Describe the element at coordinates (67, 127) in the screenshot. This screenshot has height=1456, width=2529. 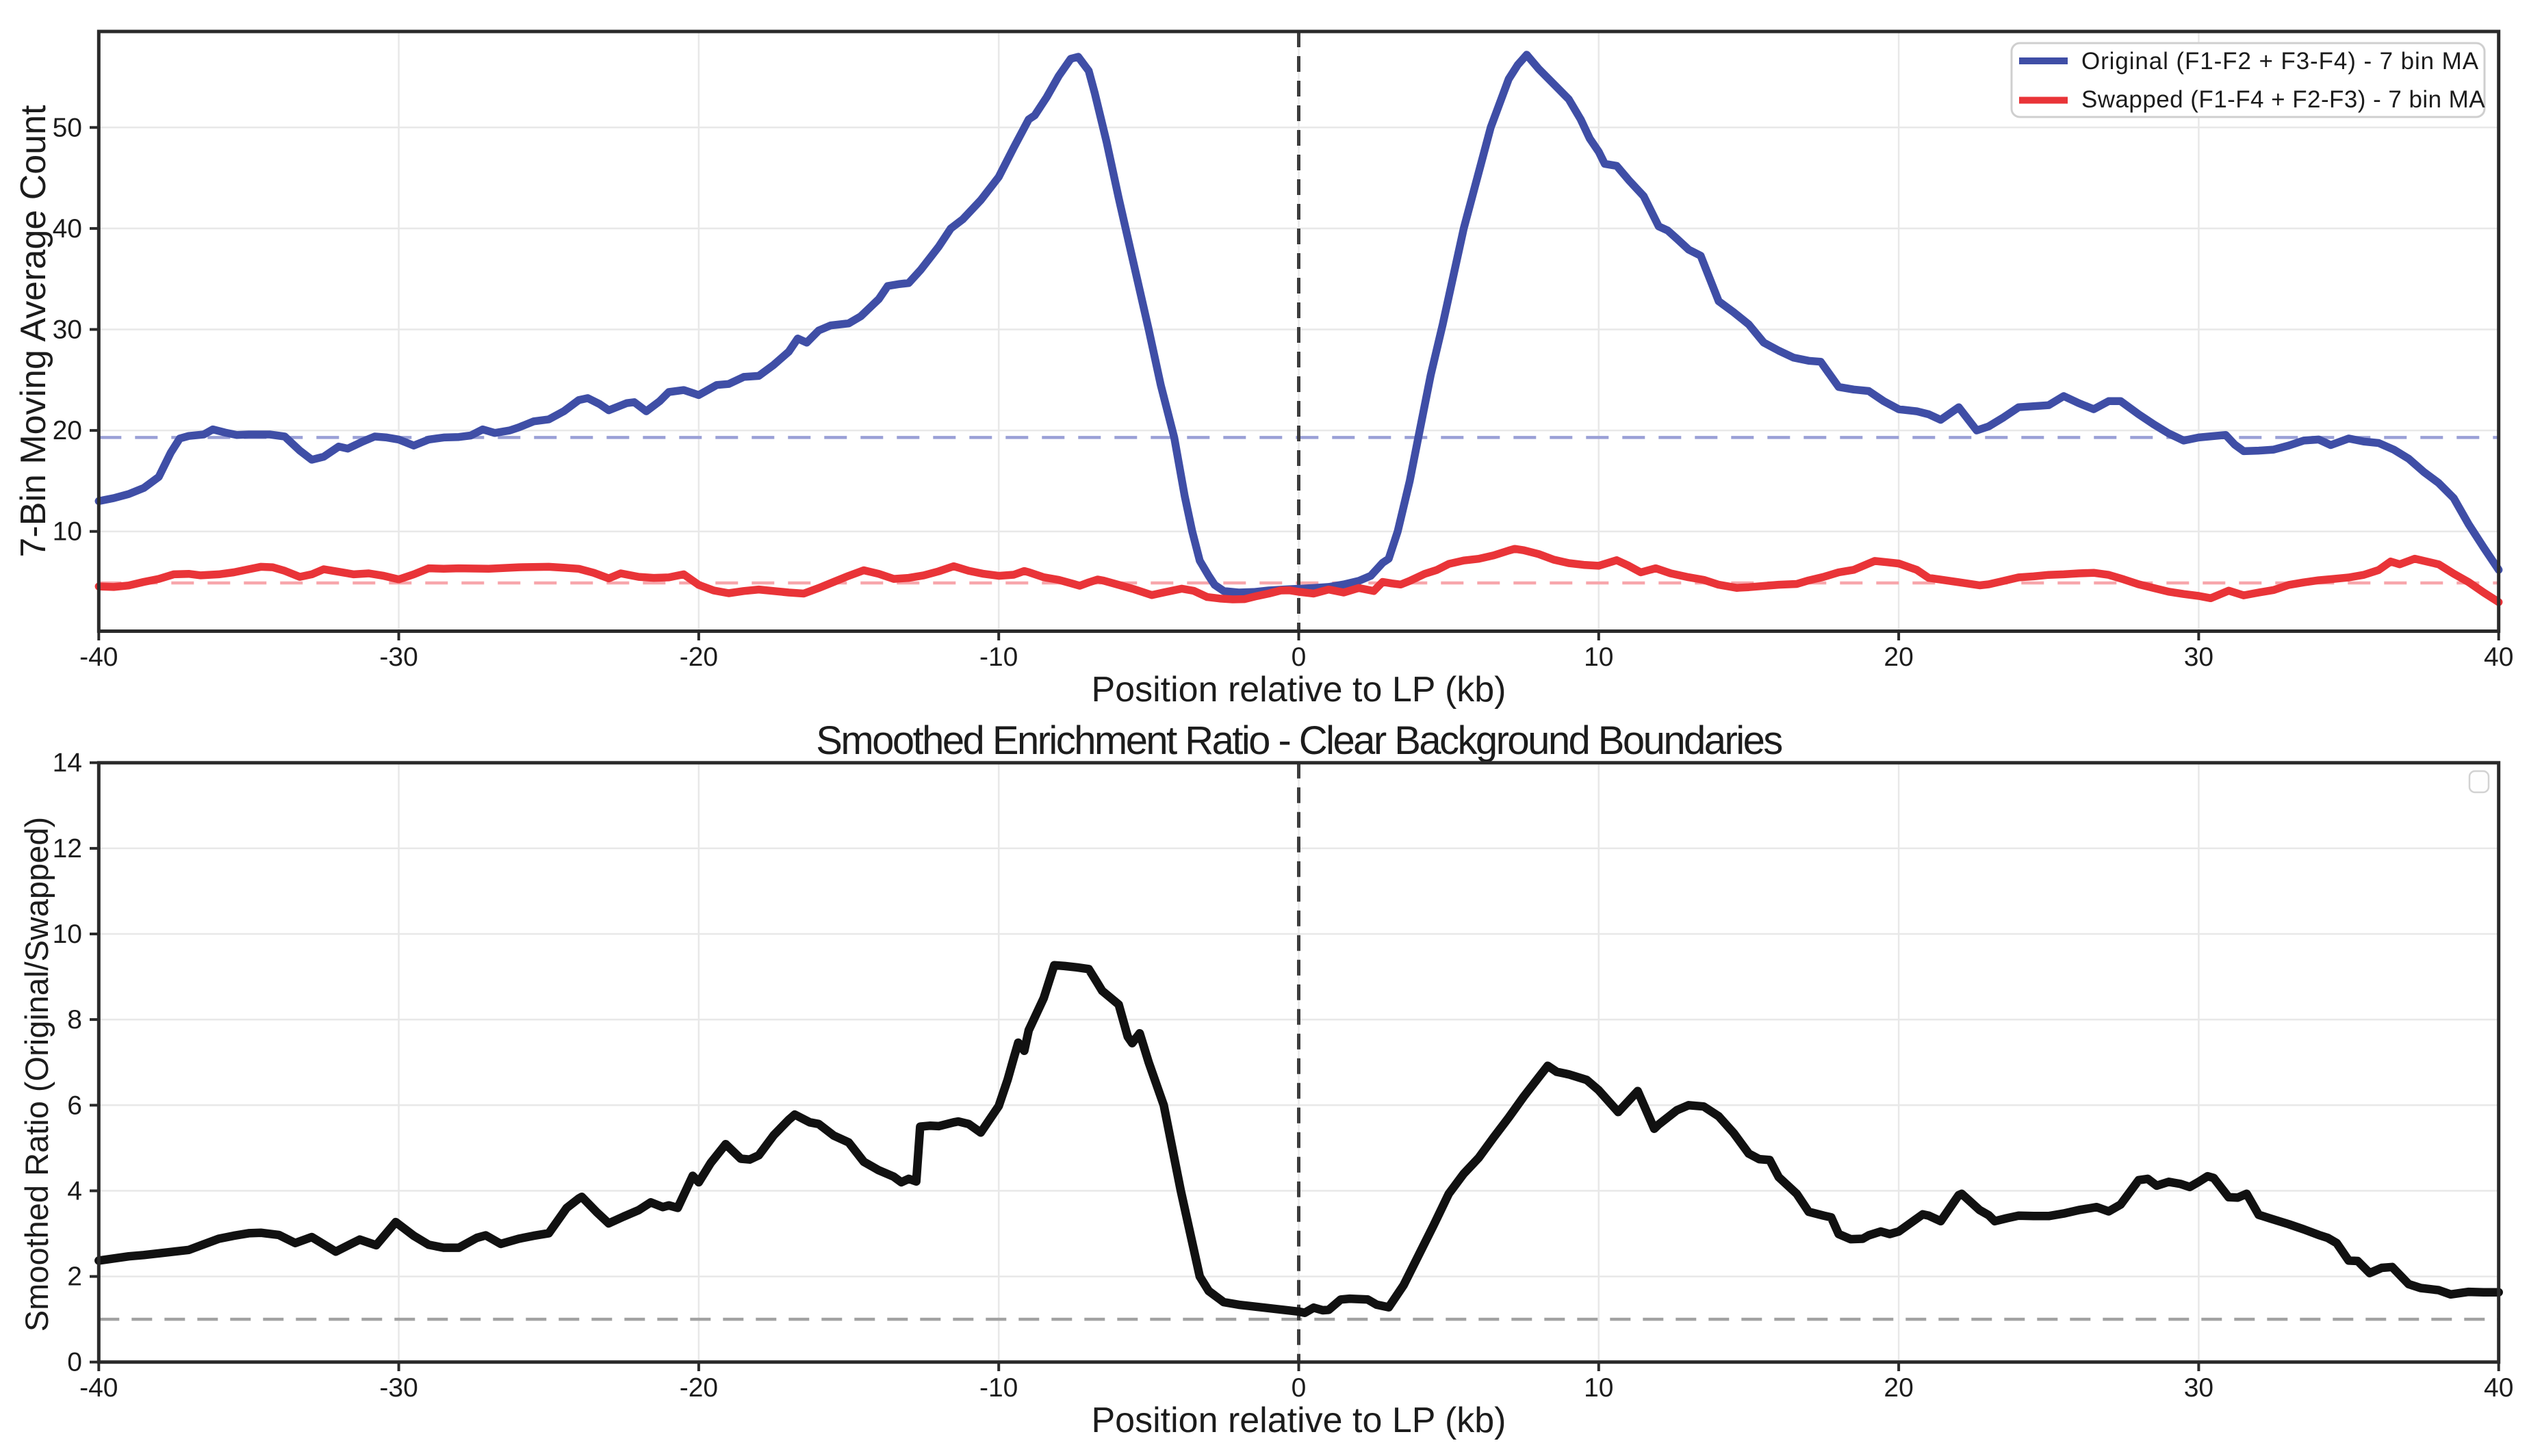
I see `svg-text: 50` at that location.